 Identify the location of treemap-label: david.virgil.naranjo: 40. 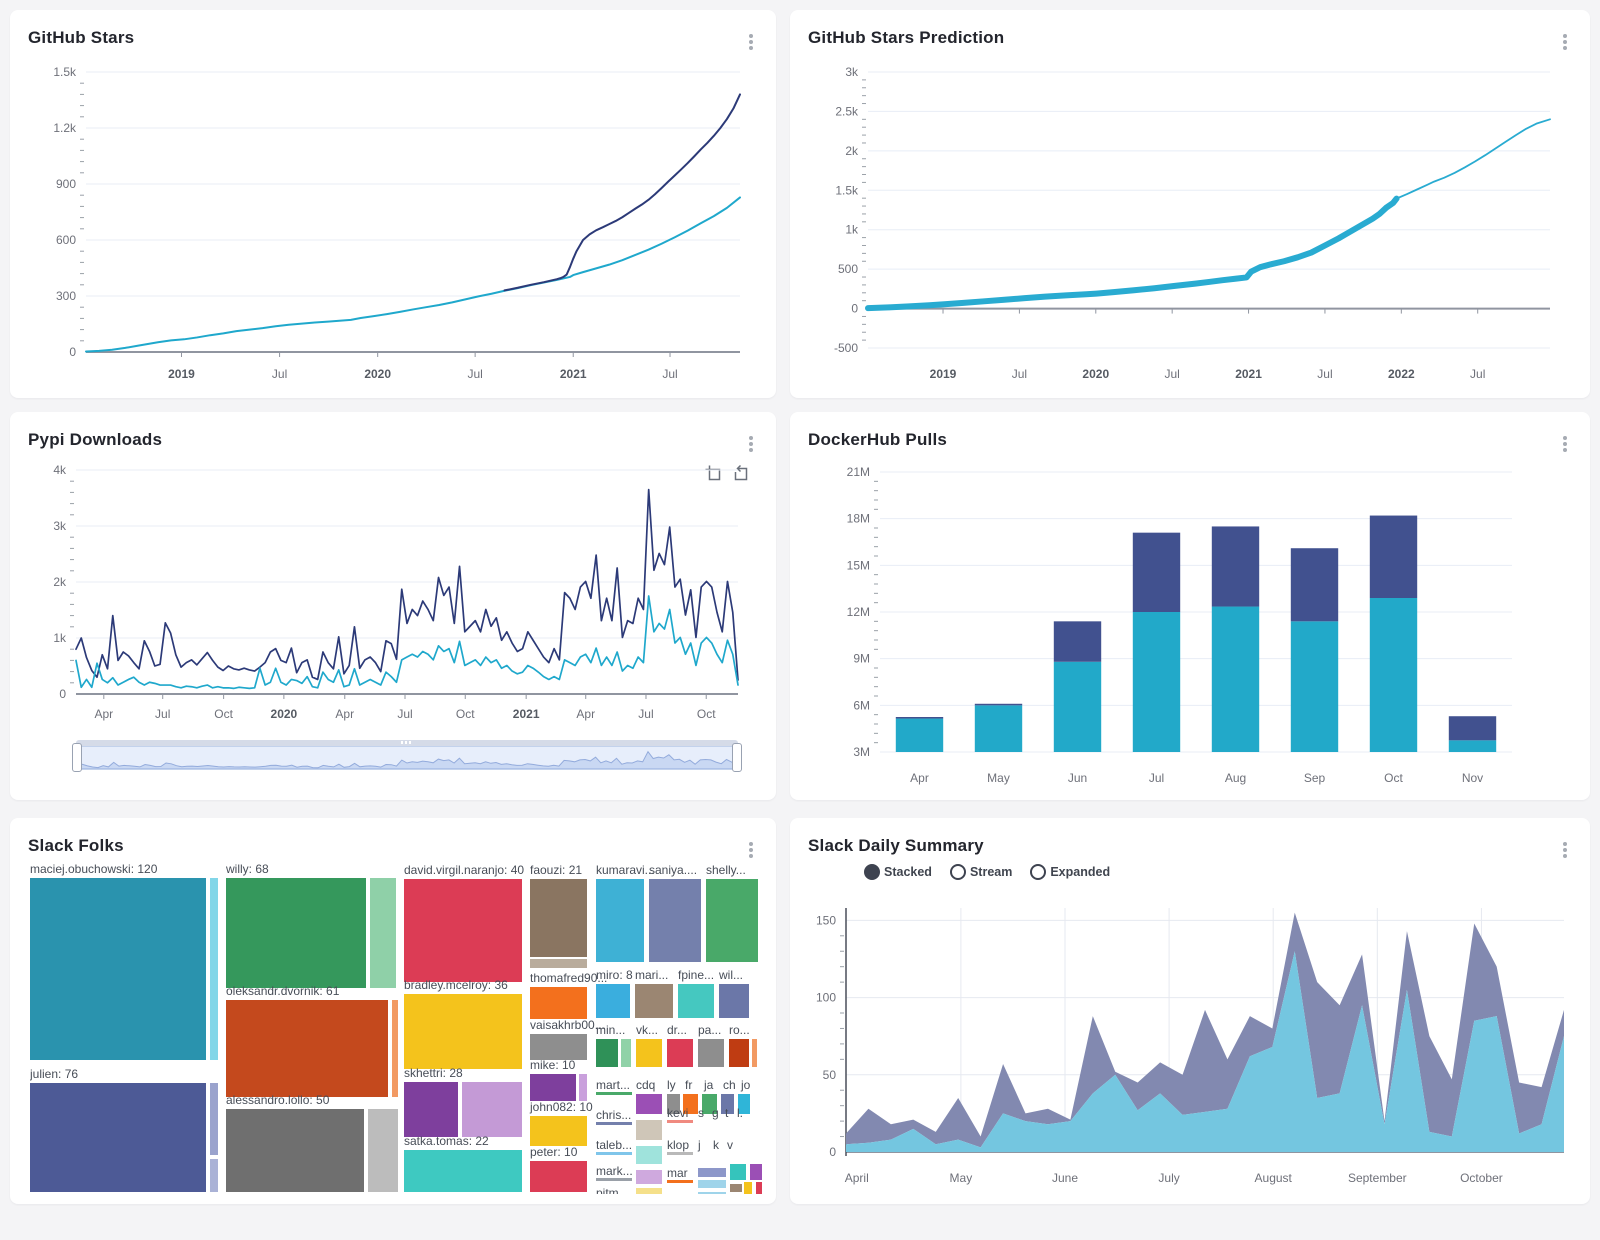
(464, 870).